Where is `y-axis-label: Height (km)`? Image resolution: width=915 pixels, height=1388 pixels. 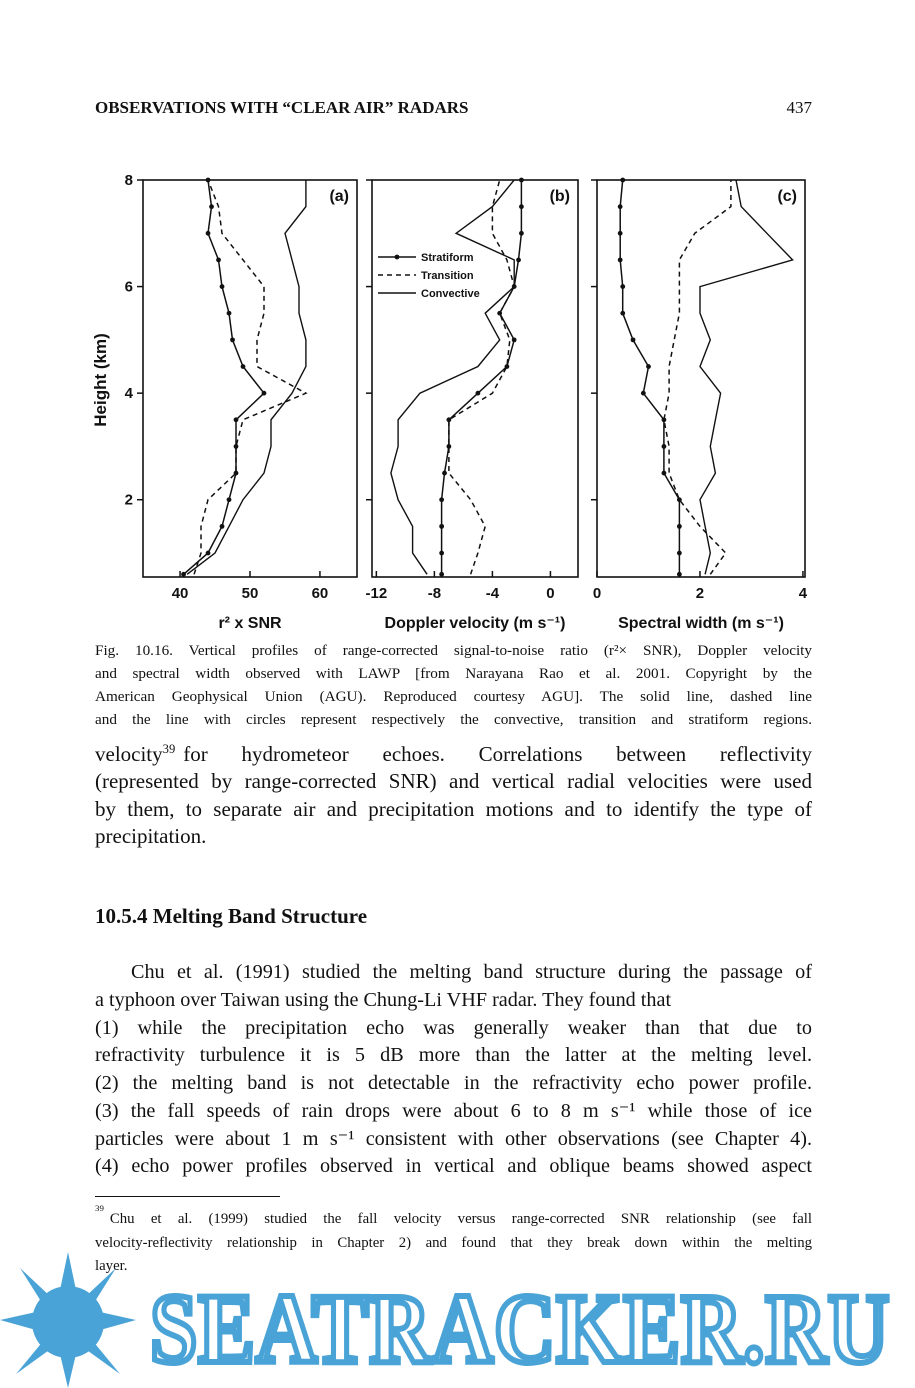
y-axis-label: Height (km) is located at coordinates (100, 380).